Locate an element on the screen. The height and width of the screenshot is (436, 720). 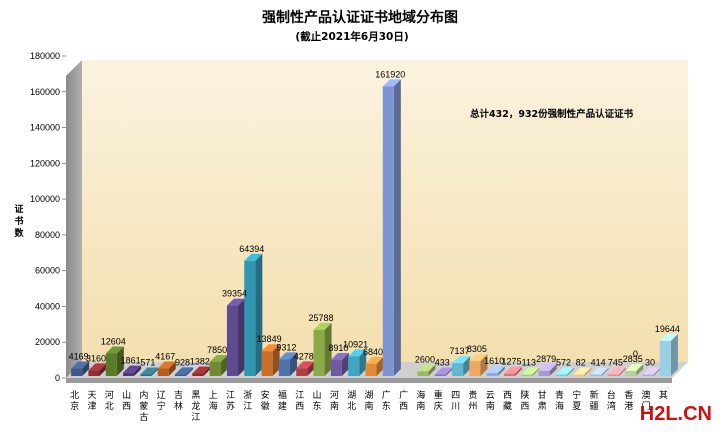
category-label-青海: 青海 is located at coordinates (559, 400).